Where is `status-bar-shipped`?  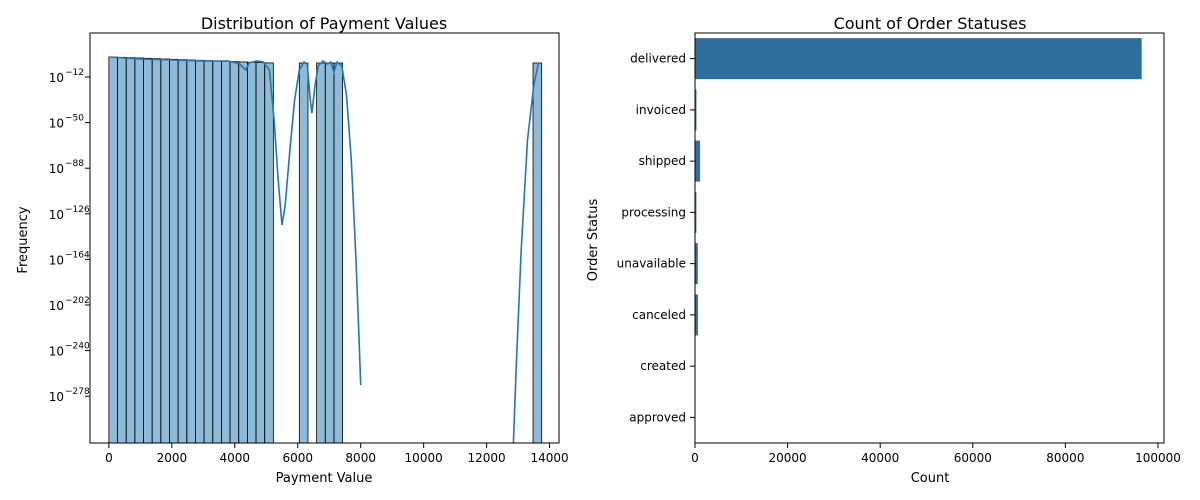 status-bar-shipped is located at coordinates (698, 161).